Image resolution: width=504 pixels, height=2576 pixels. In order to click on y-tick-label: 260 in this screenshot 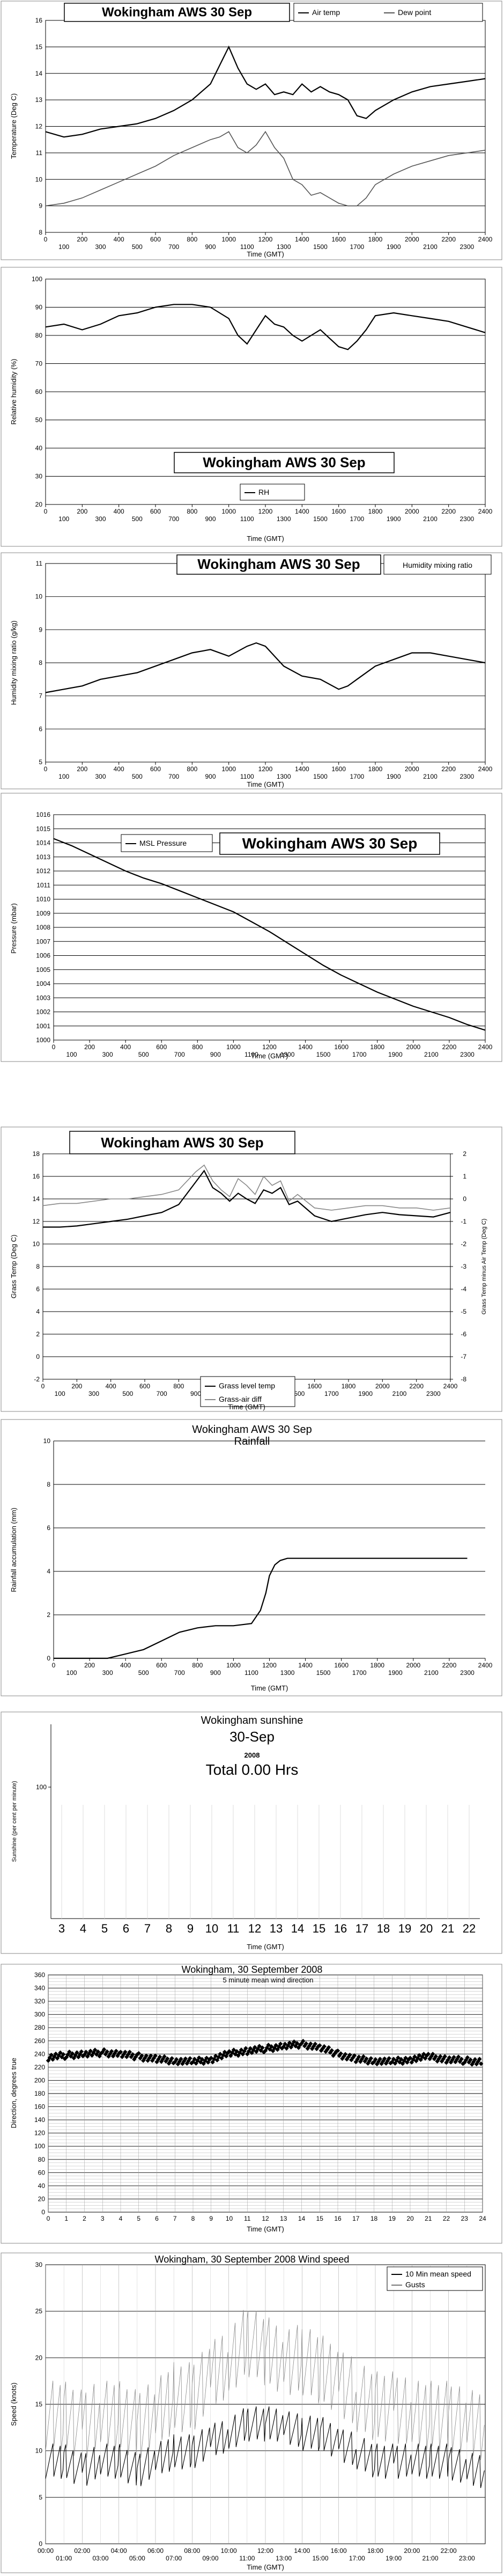, I will do `click(39, 2041)`.